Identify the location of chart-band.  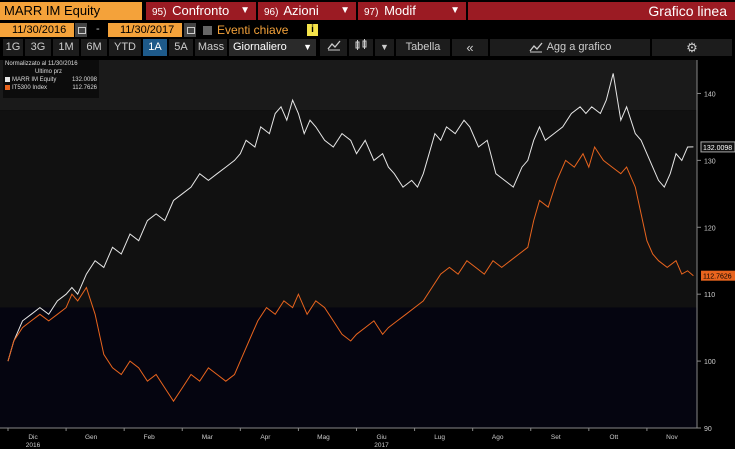
(348, 85).